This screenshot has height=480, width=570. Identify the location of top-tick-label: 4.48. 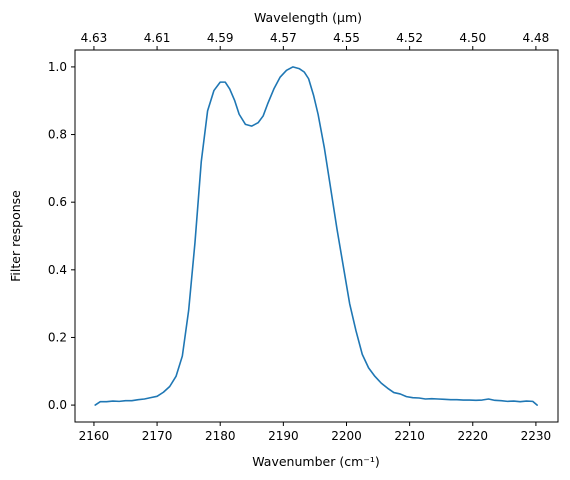
(536, 38).